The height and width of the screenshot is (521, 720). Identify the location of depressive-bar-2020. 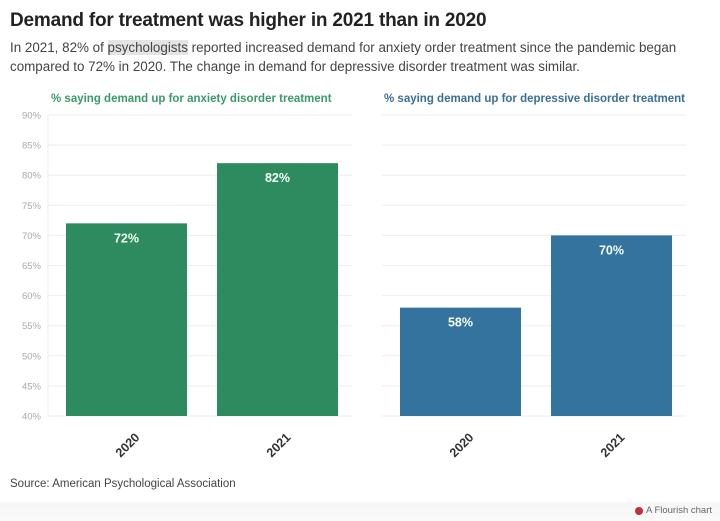
(460, 361).